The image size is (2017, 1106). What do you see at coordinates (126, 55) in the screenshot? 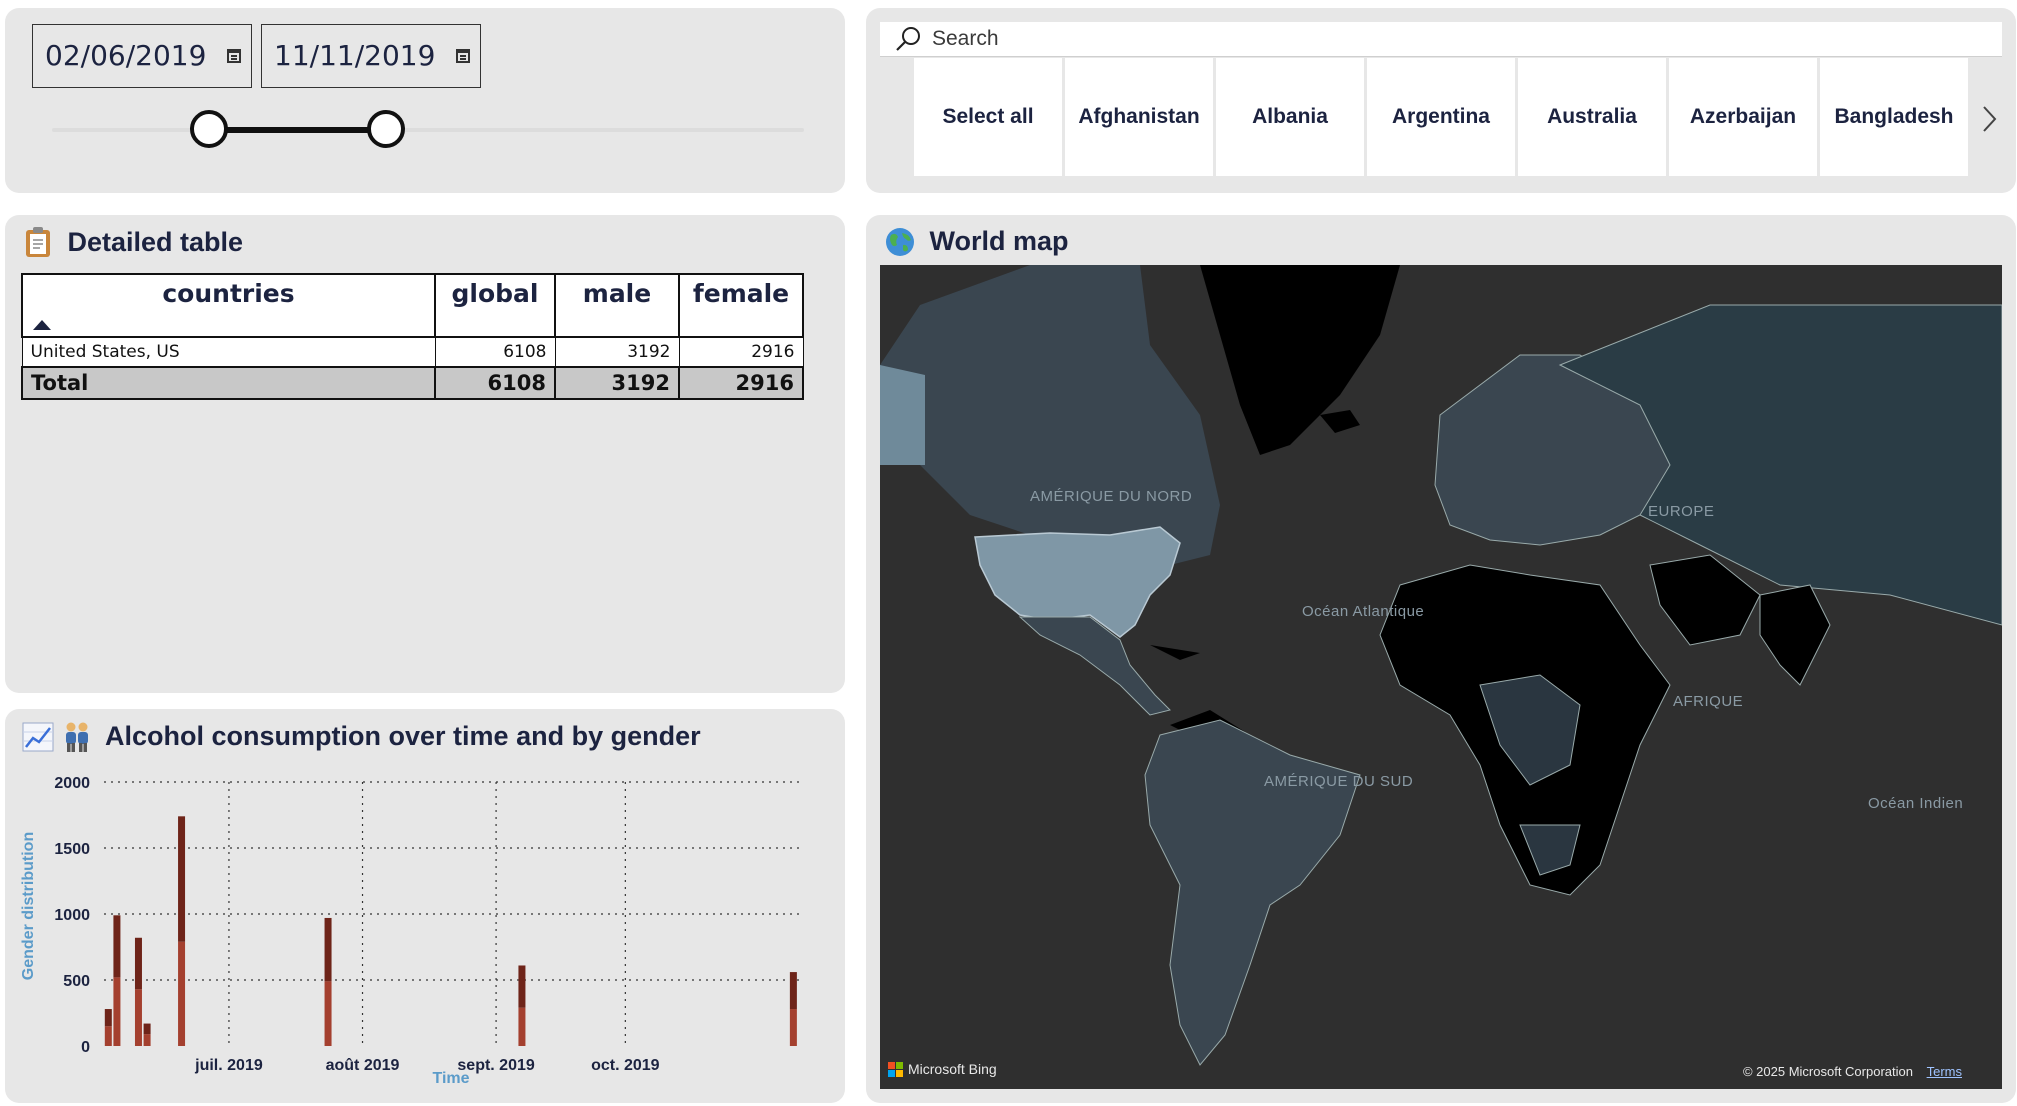
I see `start-date-value: 02/06/2019` at bounding box center [126, 55].